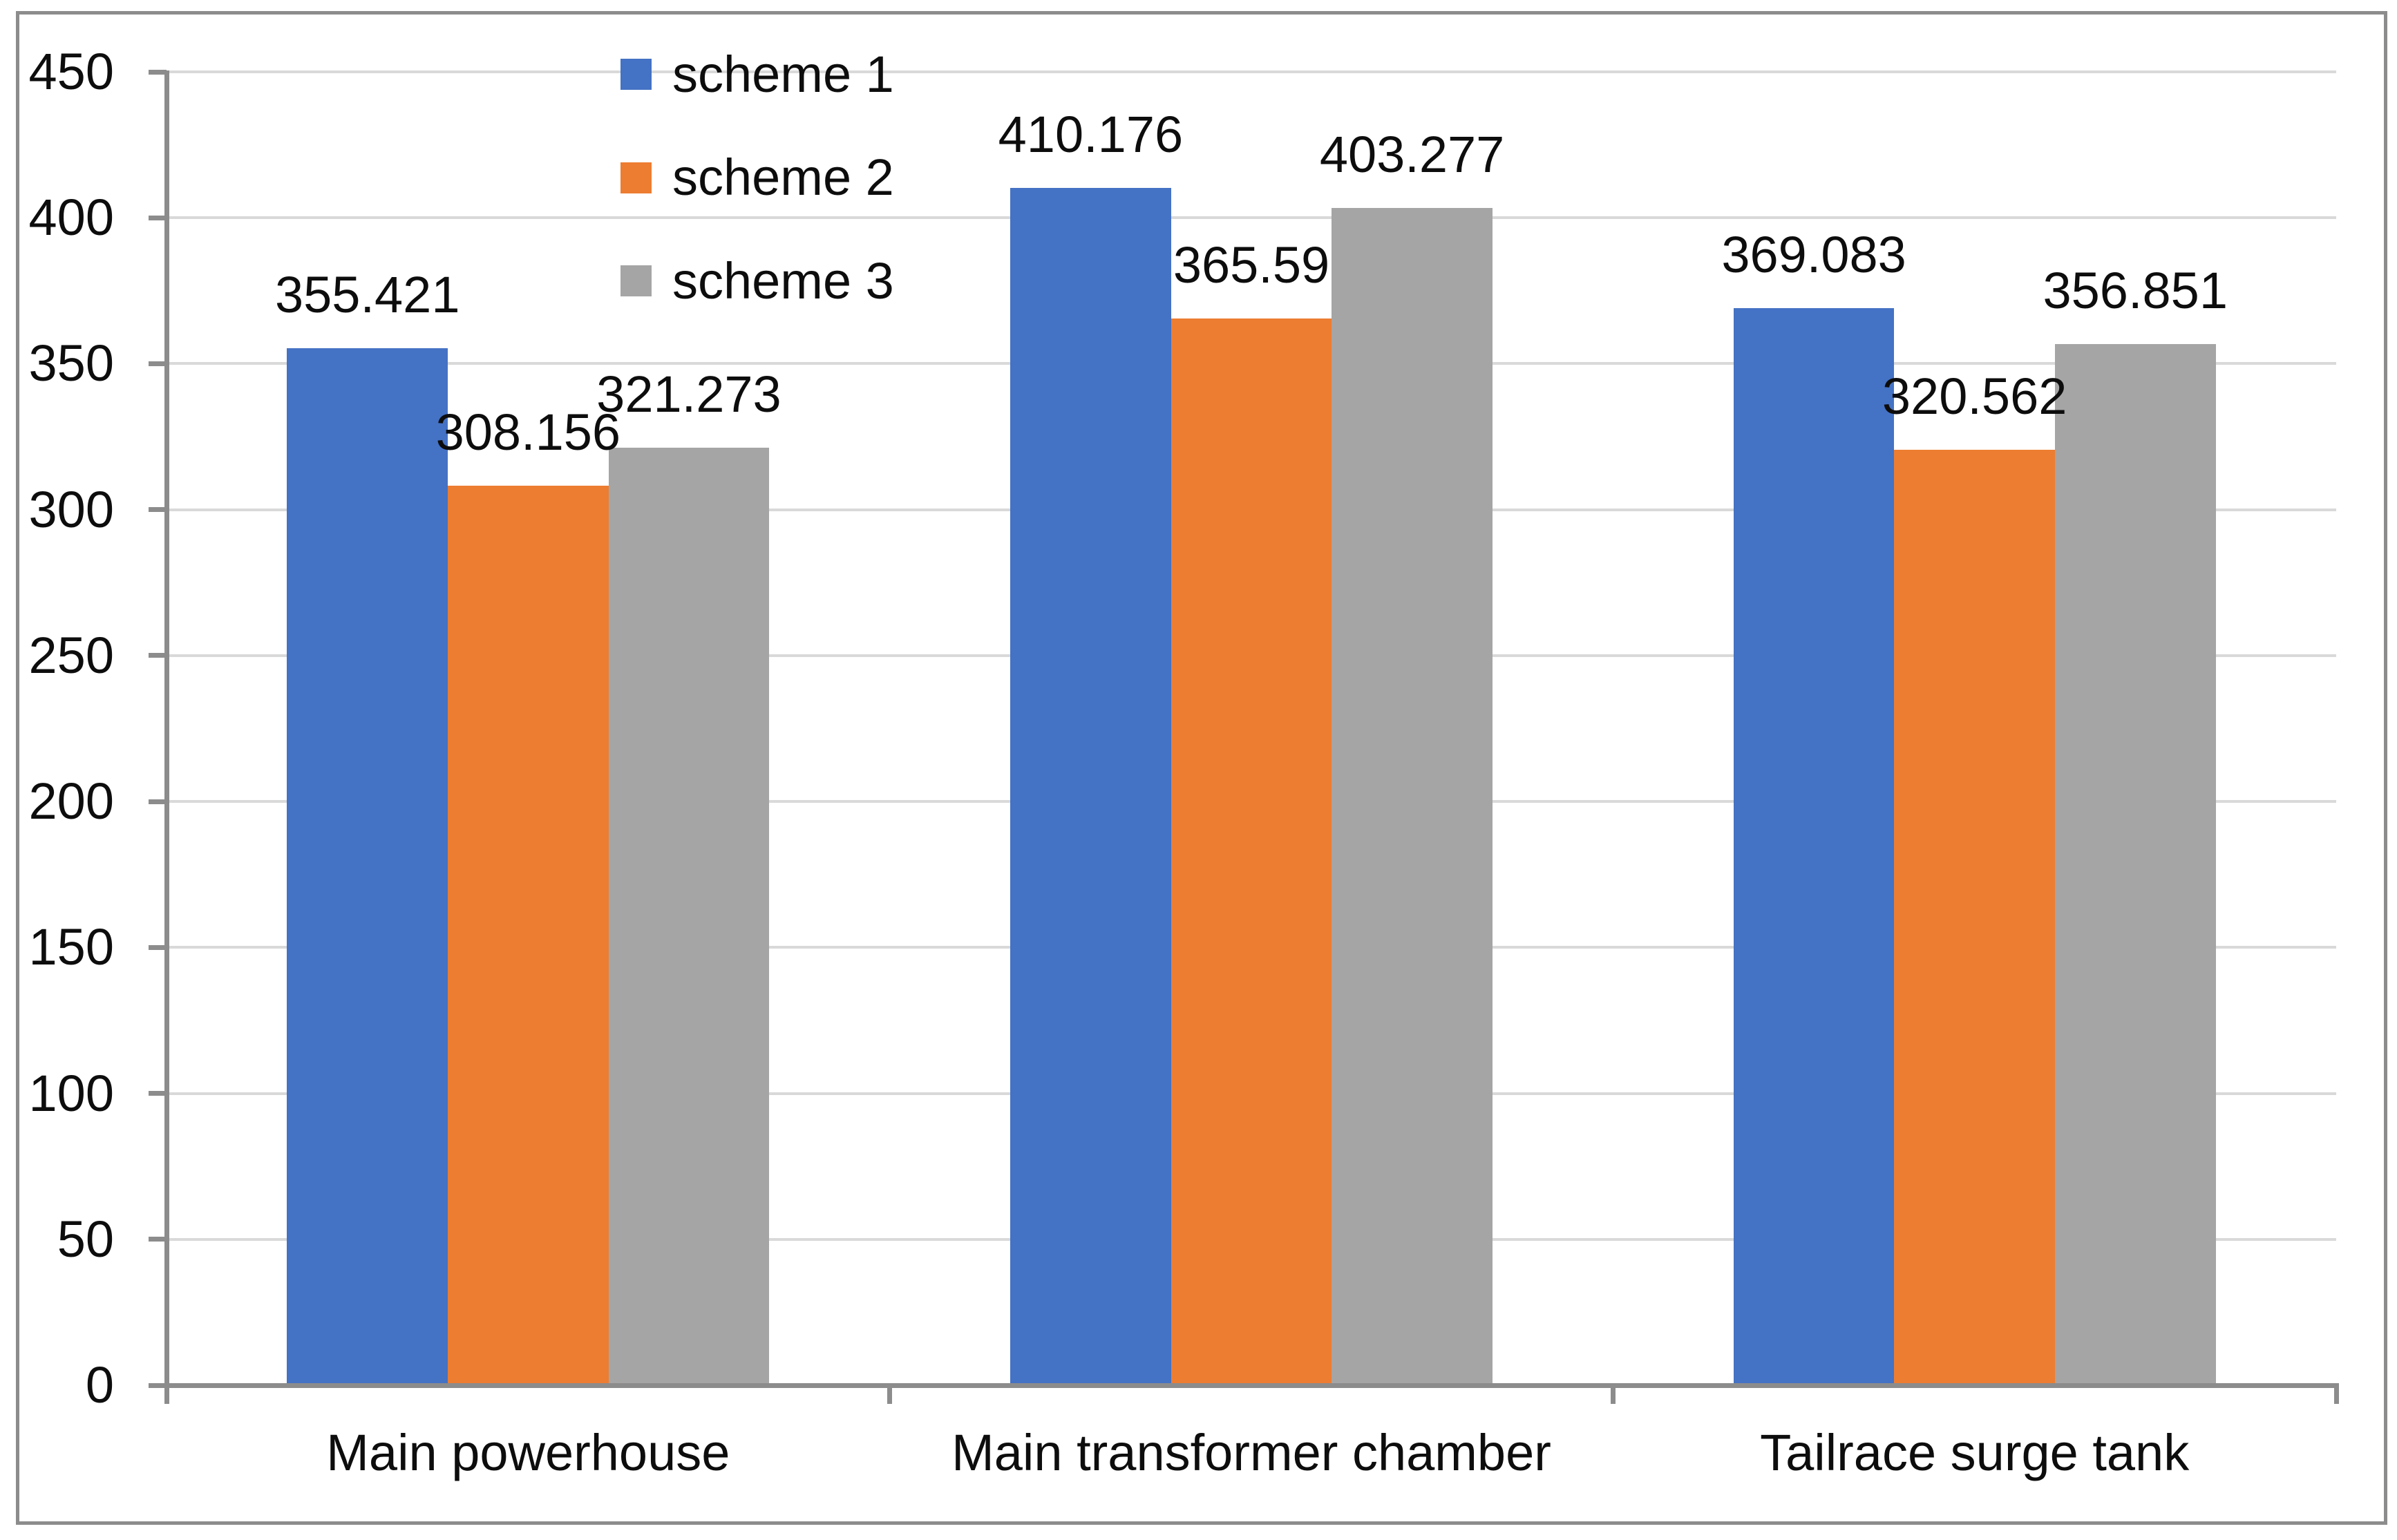 This screenshot has height=1540, width=2397. I want to click on data-label-scheme1-tailrace-surge-tank: 369.083, so click(1814, 254).